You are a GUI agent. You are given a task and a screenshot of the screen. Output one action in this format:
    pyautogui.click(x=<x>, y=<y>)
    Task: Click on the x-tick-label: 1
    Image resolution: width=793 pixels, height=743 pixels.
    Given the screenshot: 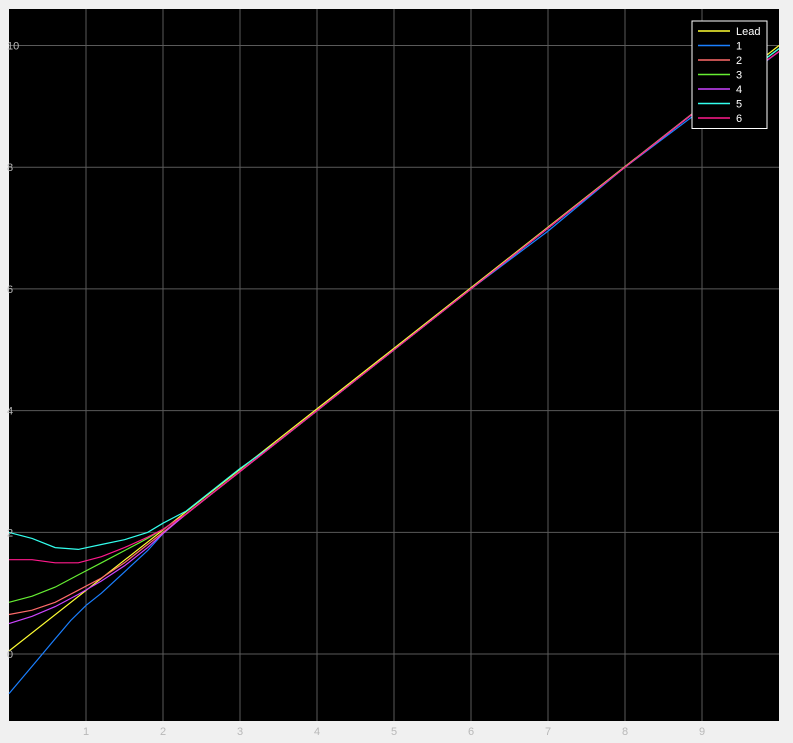 What is the action you would take?
    pyautogui.click(x=86, y=732)
    